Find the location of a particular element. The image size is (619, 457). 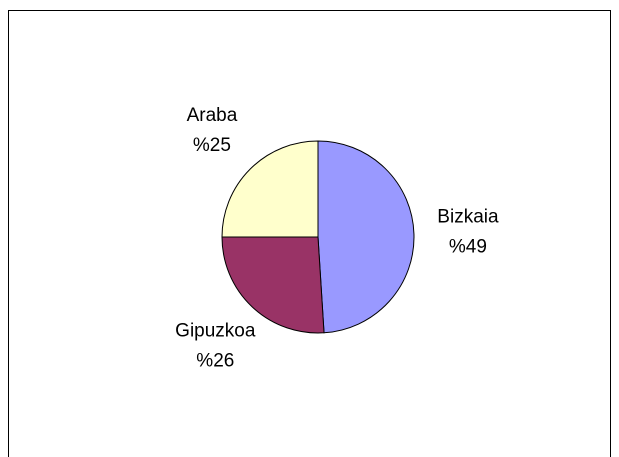

slice-label: Araba is located at coordinates (212, 115).